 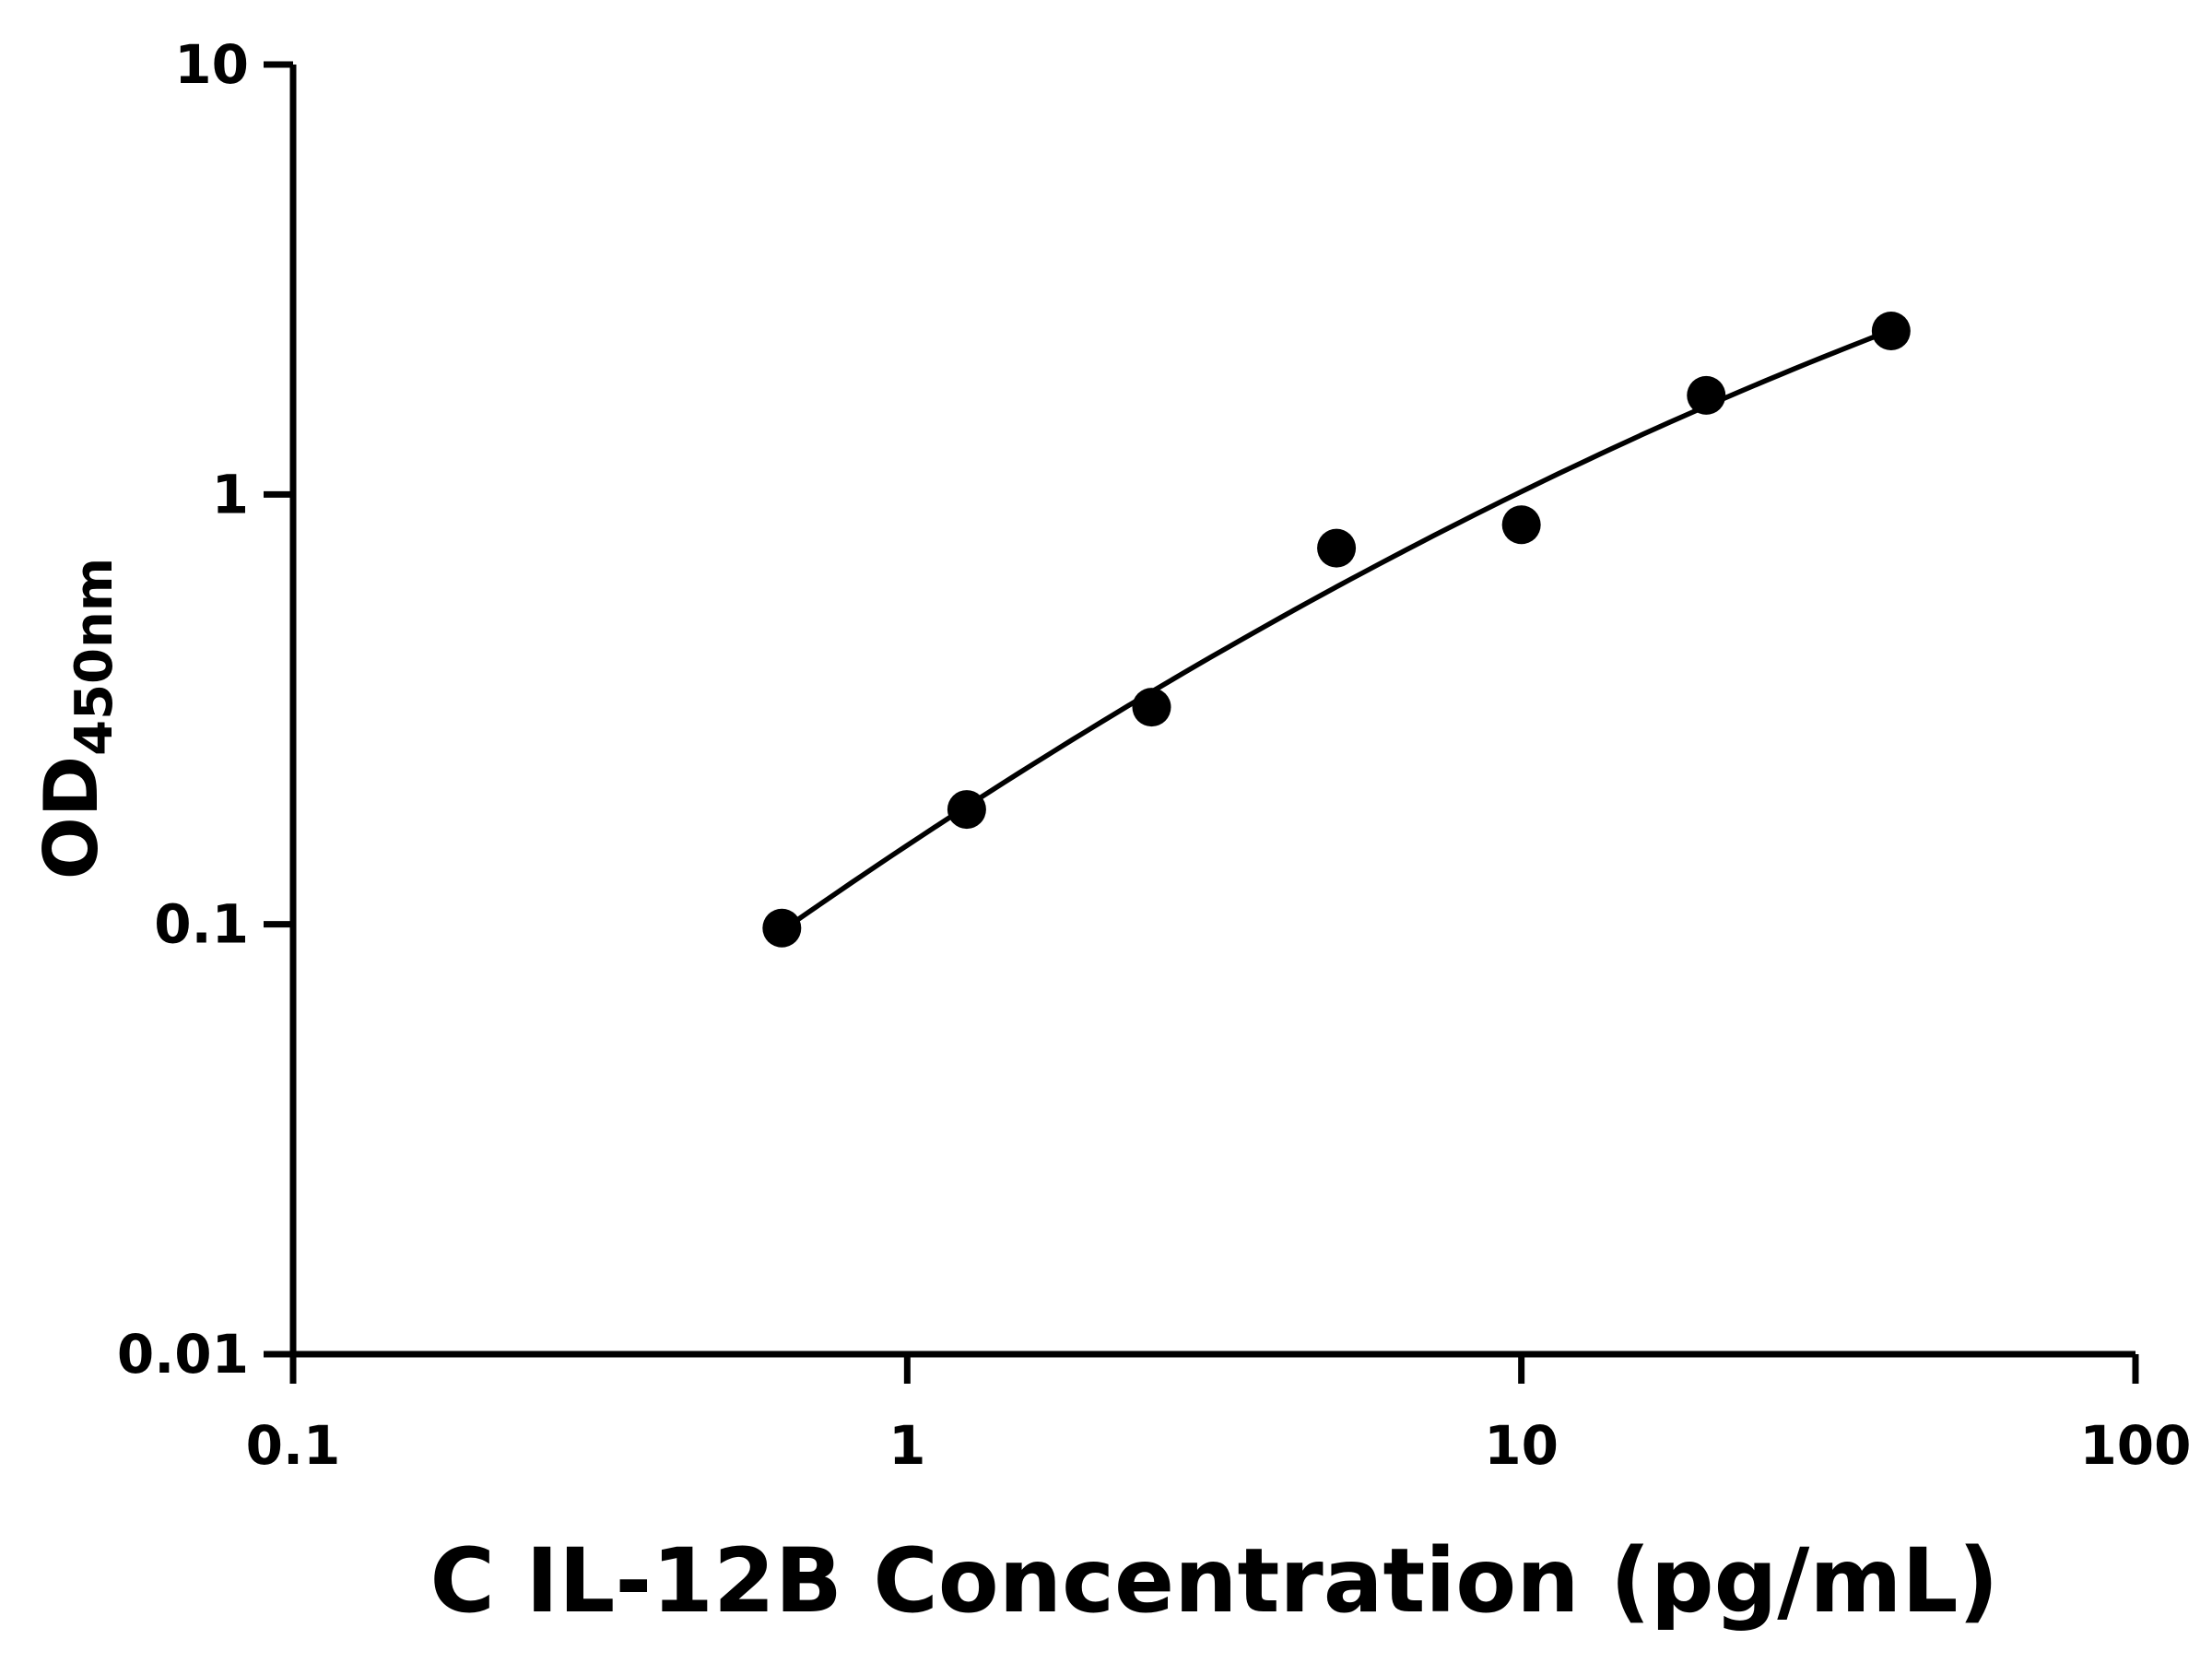 I want to click on x-tick-label: 10, so click(x=1521, y=1445).